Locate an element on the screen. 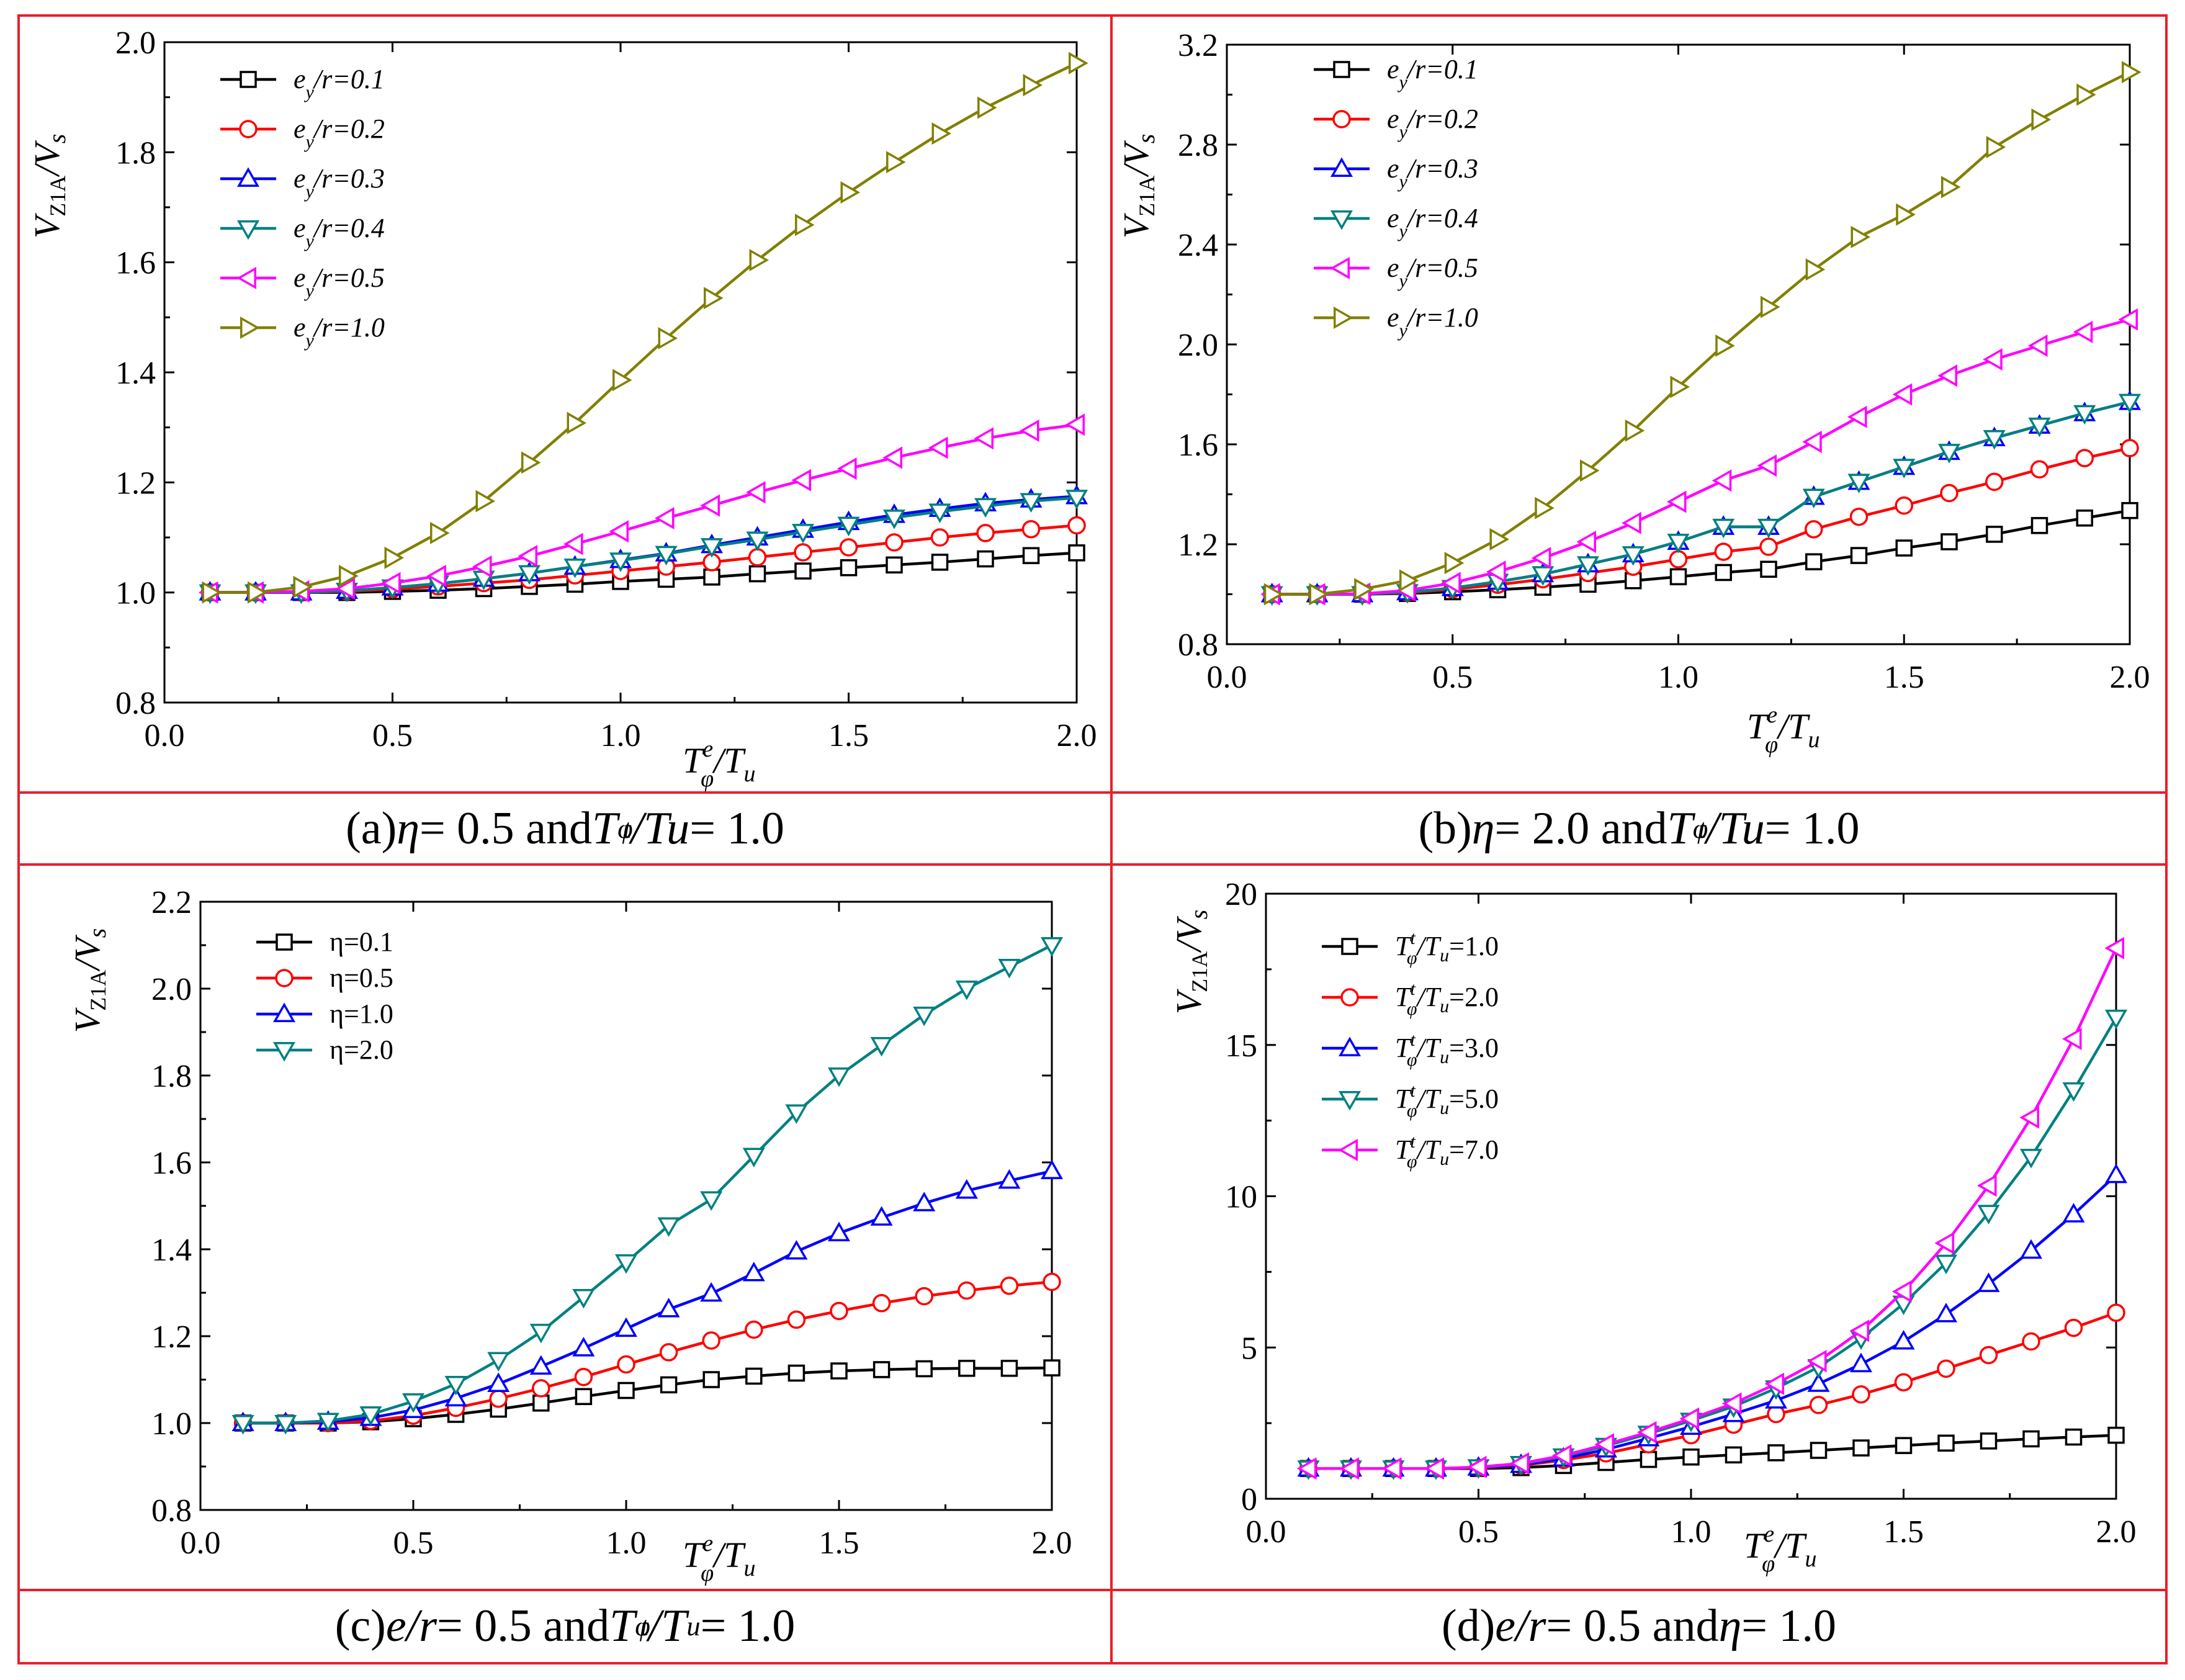 Image resolution: width=2185 pixels, height=1680 pixels. legend-text: η=0.1 is located at coordinates (361, 942).